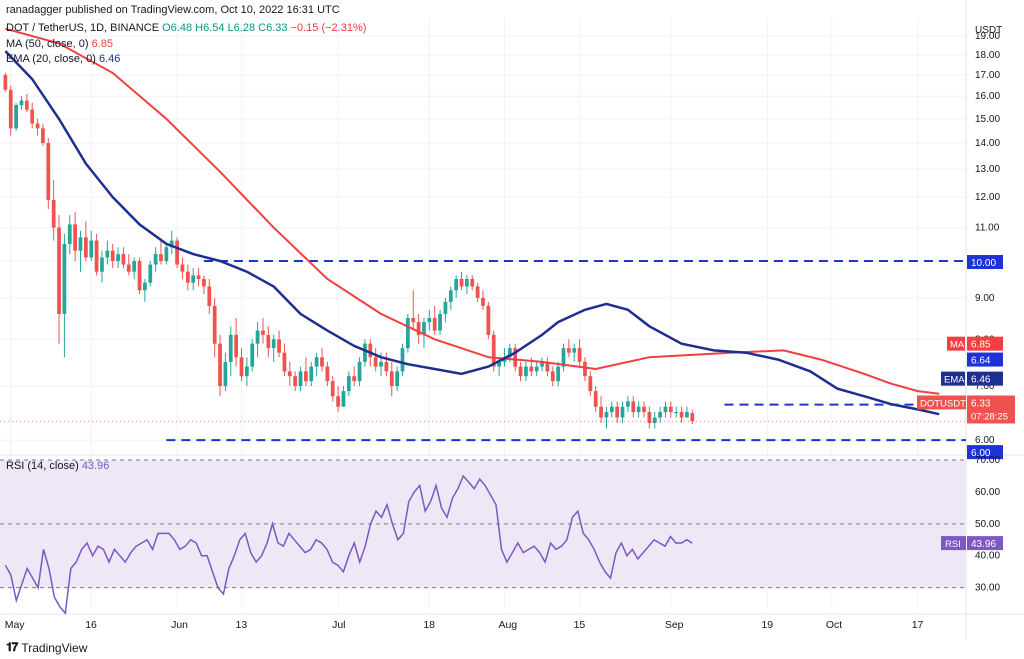 This screenshot has height=659, width=1024. What do you see at coordinates (981, 380) in the screenshot?
I see `ema-price-label-value: 6.46` at bounding box center [981, 380].